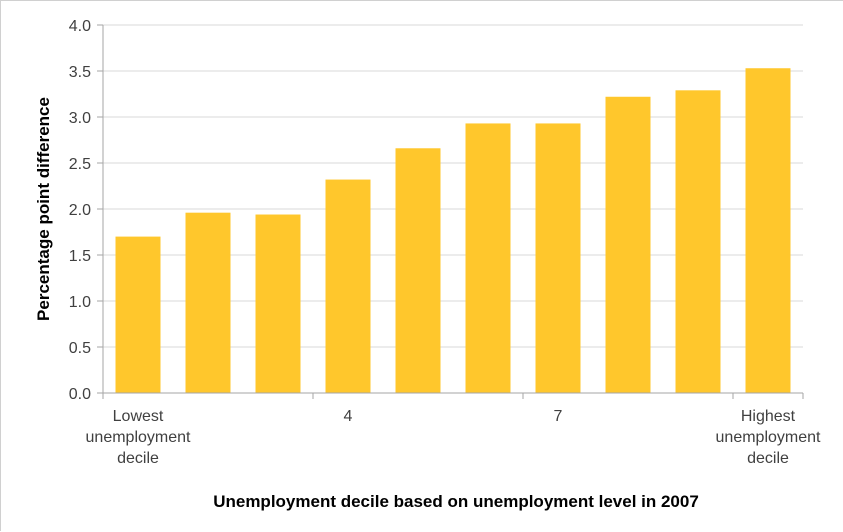  What do you see at coordinates (80, 348) in the screenshot?
I see `y-tick-label: 0.5` at bounding box center [80, 348].